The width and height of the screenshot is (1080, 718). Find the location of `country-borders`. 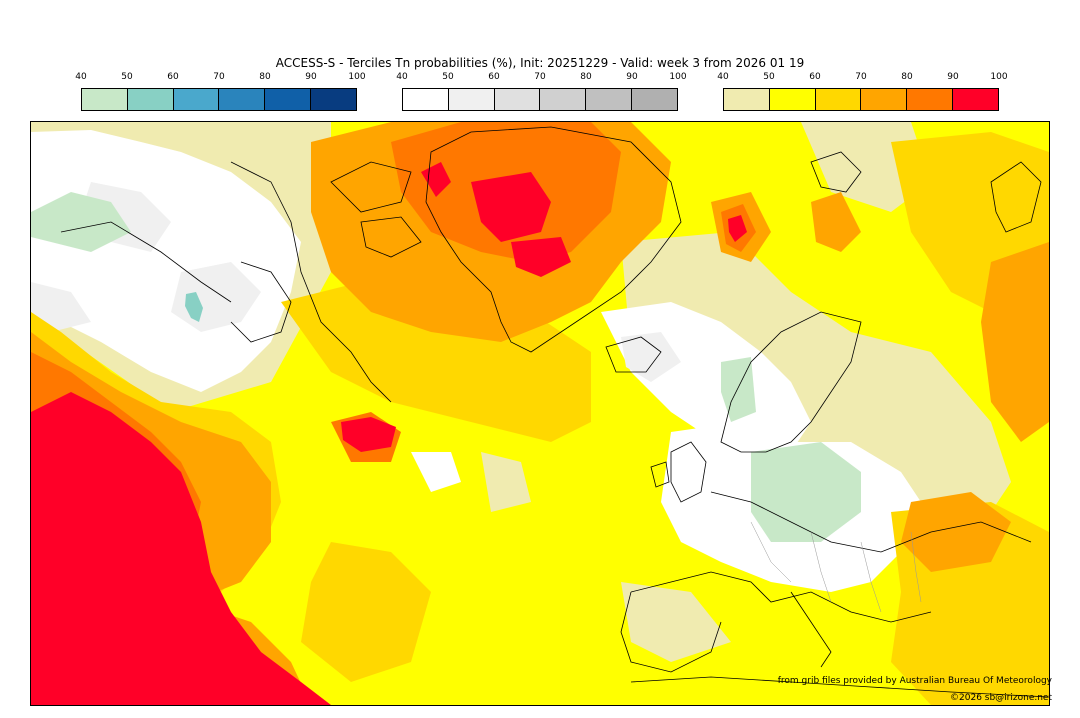

country-borders is located at coordinates (836, 567).